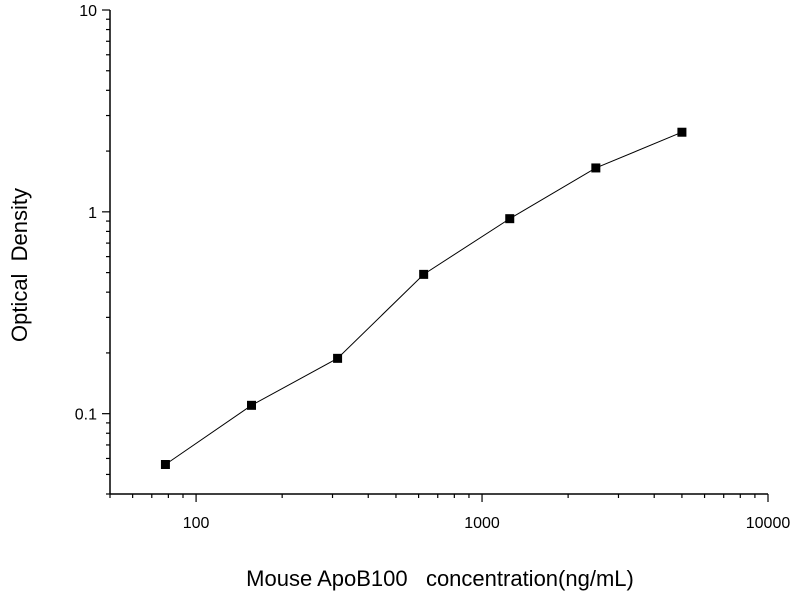 The width and height of the screenshot is (800, 600). I want to click on x-tick-label: 1000, so click(482, 523).